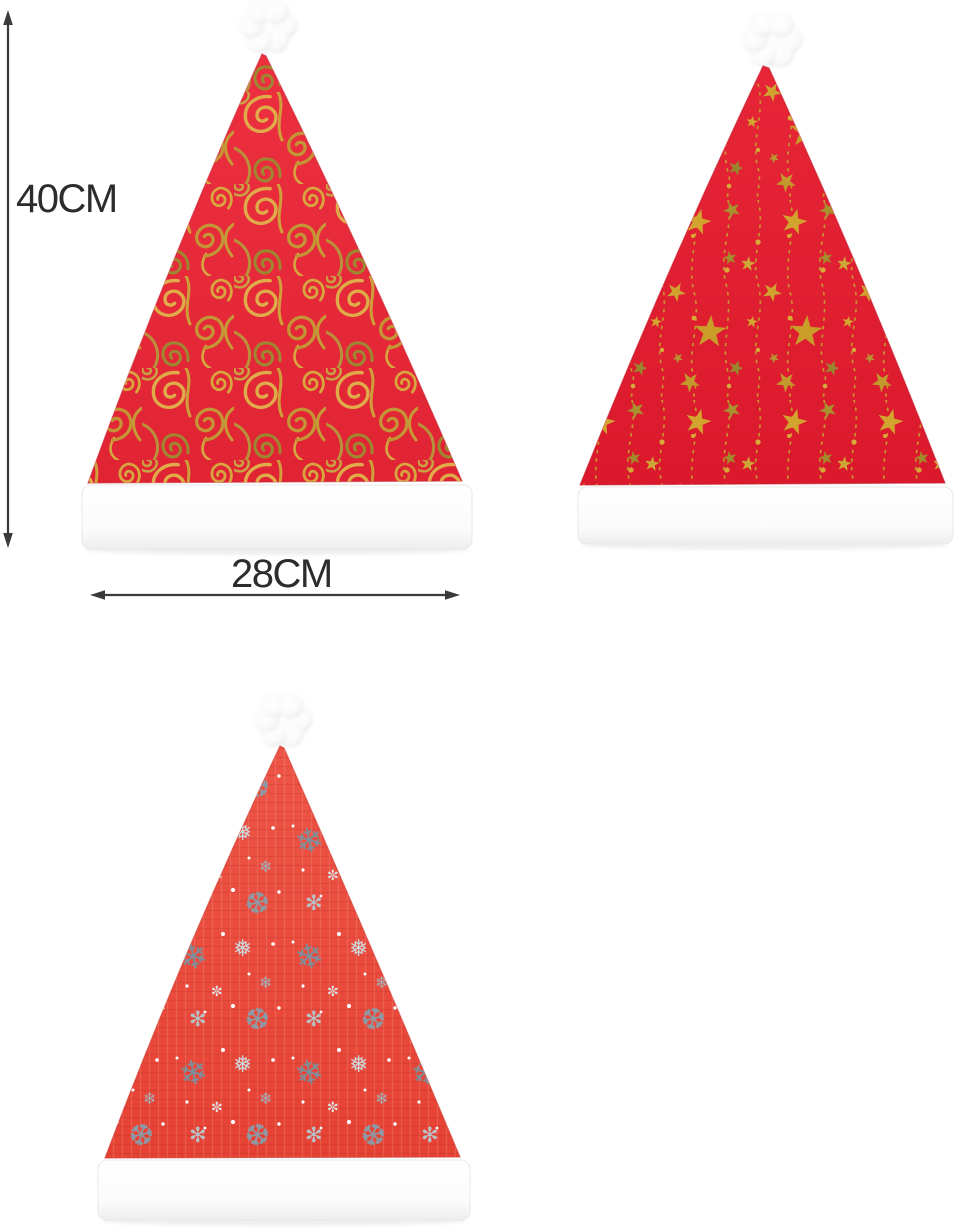 This screenshot has width=958, height=1228. Describe the element at coordinates (97, 595) in the screenshot. I see `arrow-left-icon` at that location.